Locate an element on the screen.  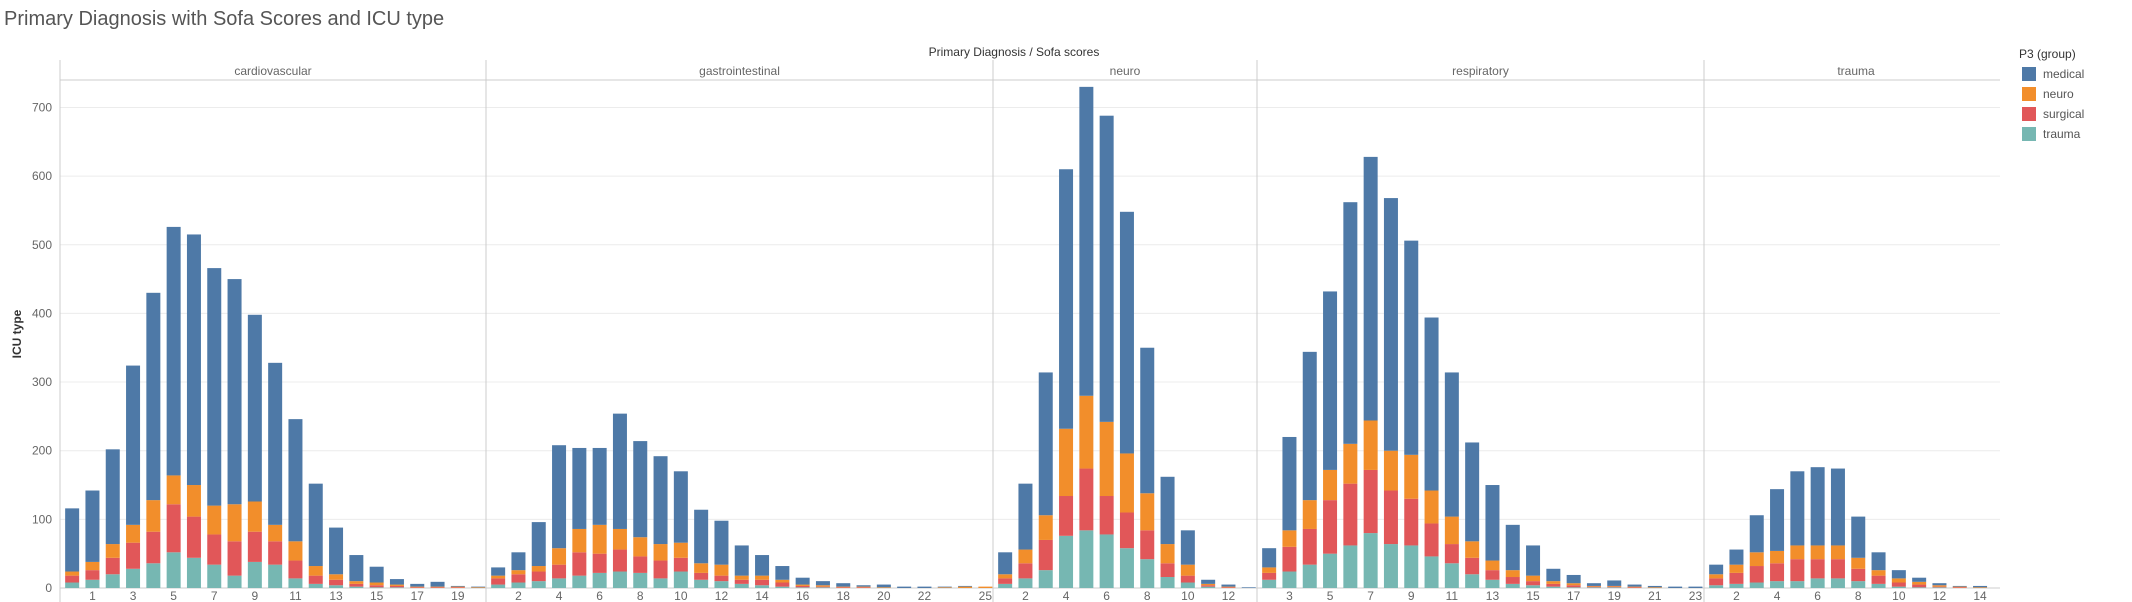
x-tick-label: 13 is located at coordinates (336, 595).